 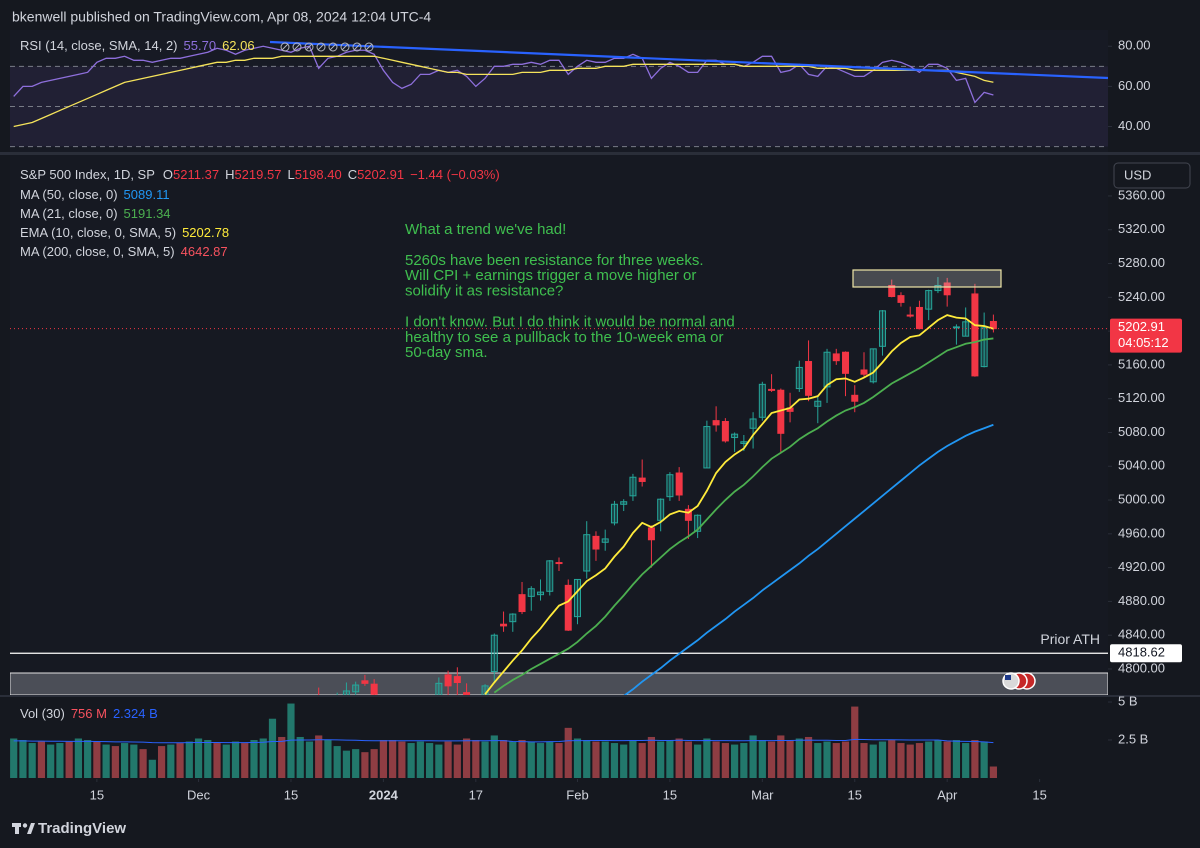 What do you see at coordinates (42, 713) in the screenshot?
I see `legend-item: Vol (30)` at bounding box center [42, 713].